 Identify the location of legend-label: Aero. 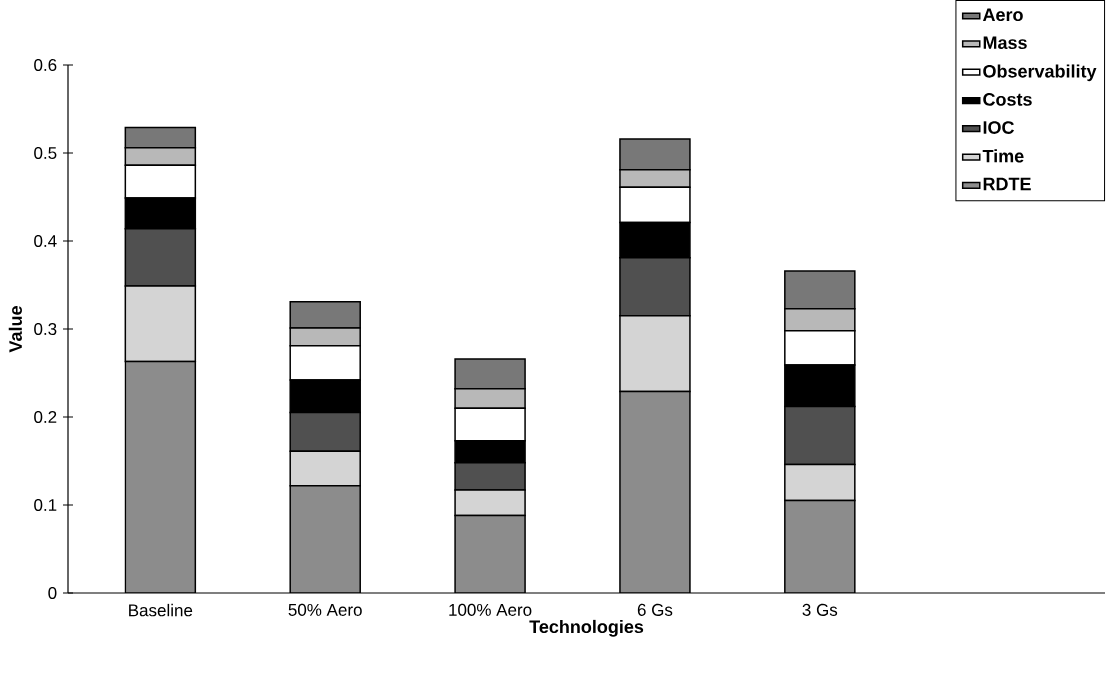
(1002, 15).